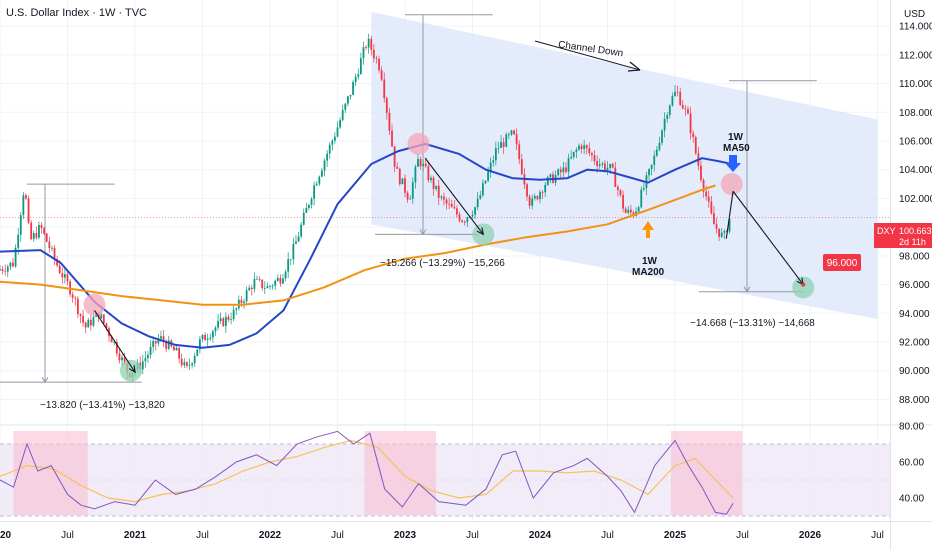 This screenshot has height=550, width=932. I want to click on chart-title: U.S. Dollar Index · 1W · TVC, so click(76, 13).